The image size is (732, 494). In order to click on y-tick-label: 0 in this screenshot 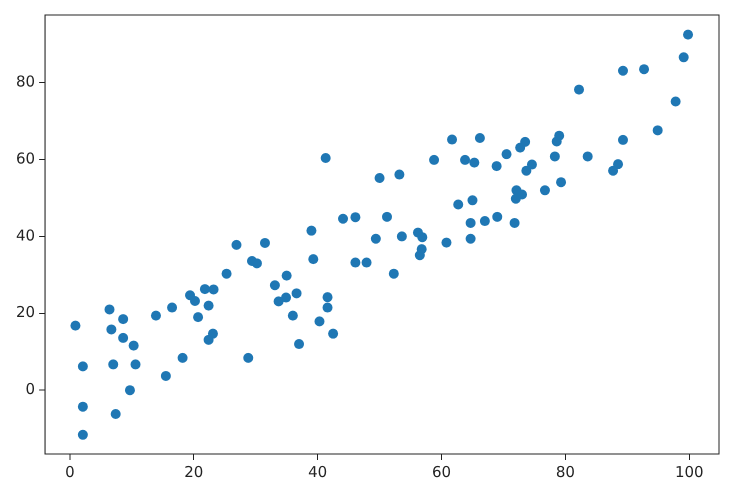, I will do `click(31, 389)`.